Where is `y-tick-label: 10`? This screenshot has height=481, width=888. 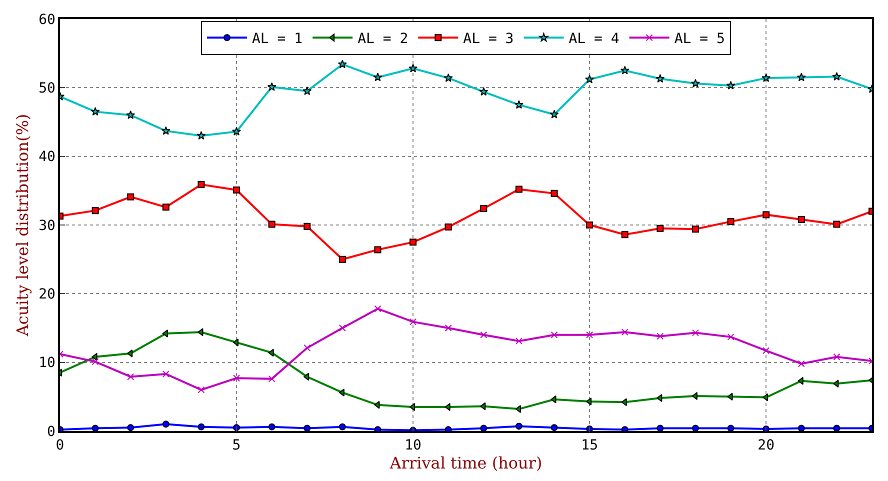 y-tick-label: 10 is located at coordinates (47, 363).